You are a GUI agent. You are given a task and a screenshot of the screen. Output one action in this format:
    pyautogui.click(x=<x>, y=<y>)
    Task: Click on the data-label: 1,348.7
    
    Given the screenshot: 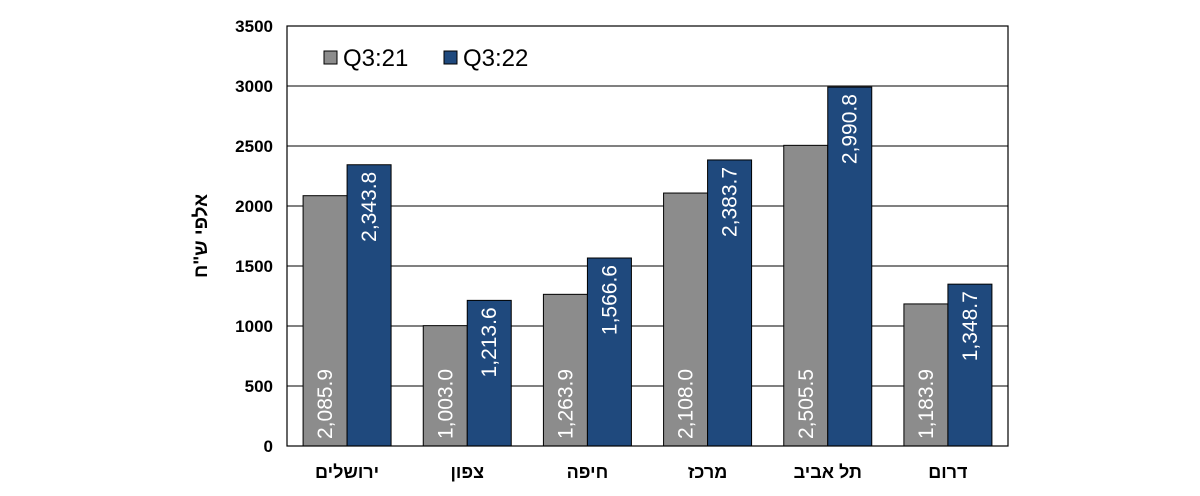 What is the action you would take?
    pyautogui.click(x=970, y=326)
    